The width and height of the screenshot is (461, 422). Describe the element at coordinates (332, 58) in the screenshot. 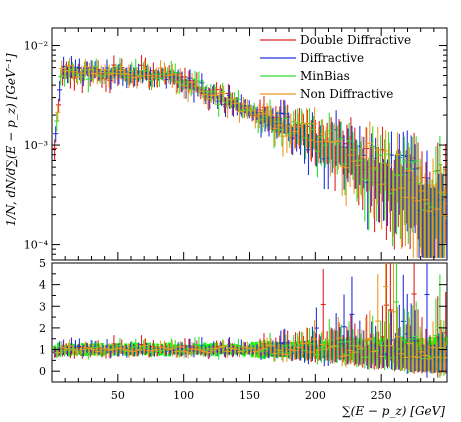

I see `legend-label-diffractive: Diffractive` at that location.